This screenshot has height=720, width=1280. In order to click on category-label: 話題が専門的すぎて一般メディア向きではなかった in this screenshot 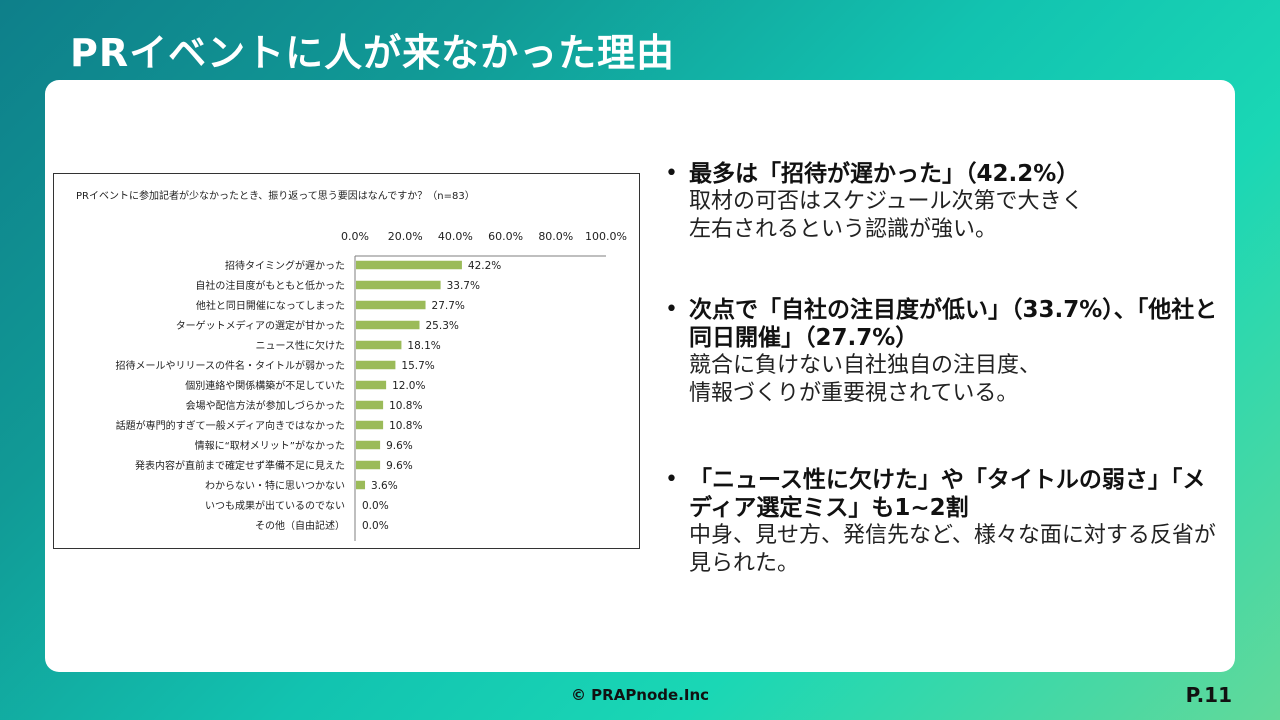, I will do `click(230, 425)`.